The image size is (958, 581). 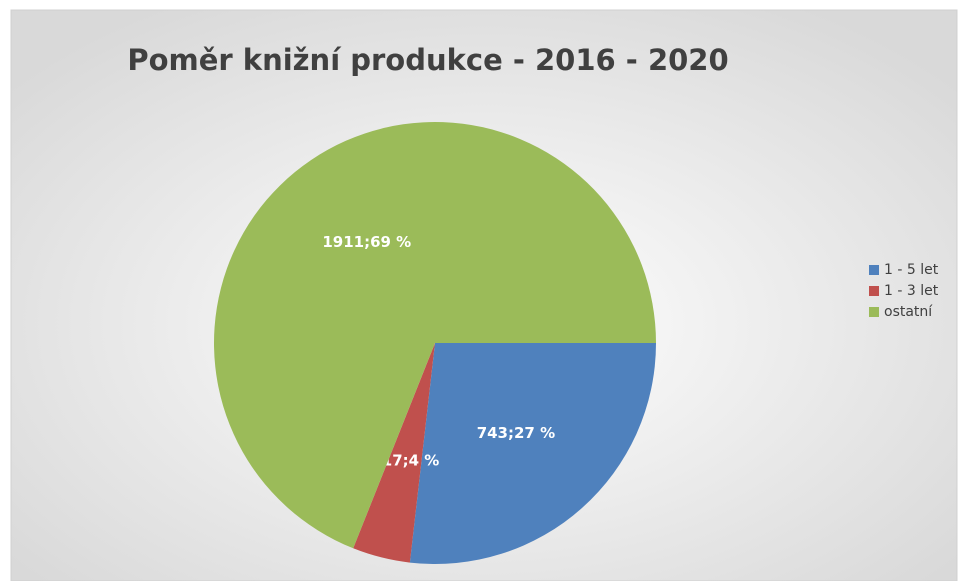 What do you see at coordinates (908, 312) in the screenshot?
I see `legend-label: ostatní` at bounding box center [908, 312].